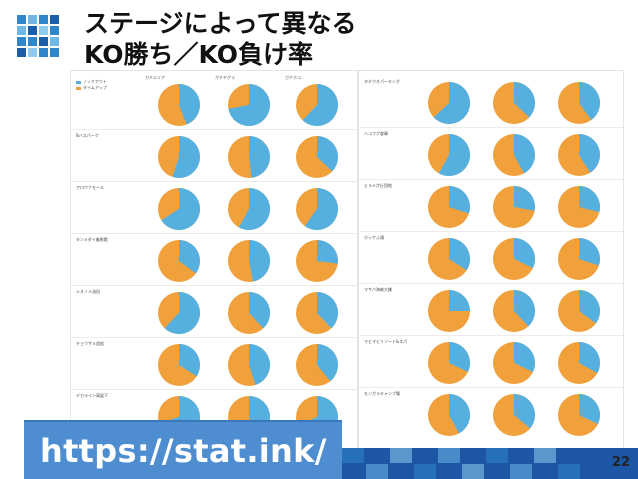  What do you see at coordinates (88, 291) in the screenshot?
I see `stage-label: シオノメ油田` at bounding box center [88, 291].